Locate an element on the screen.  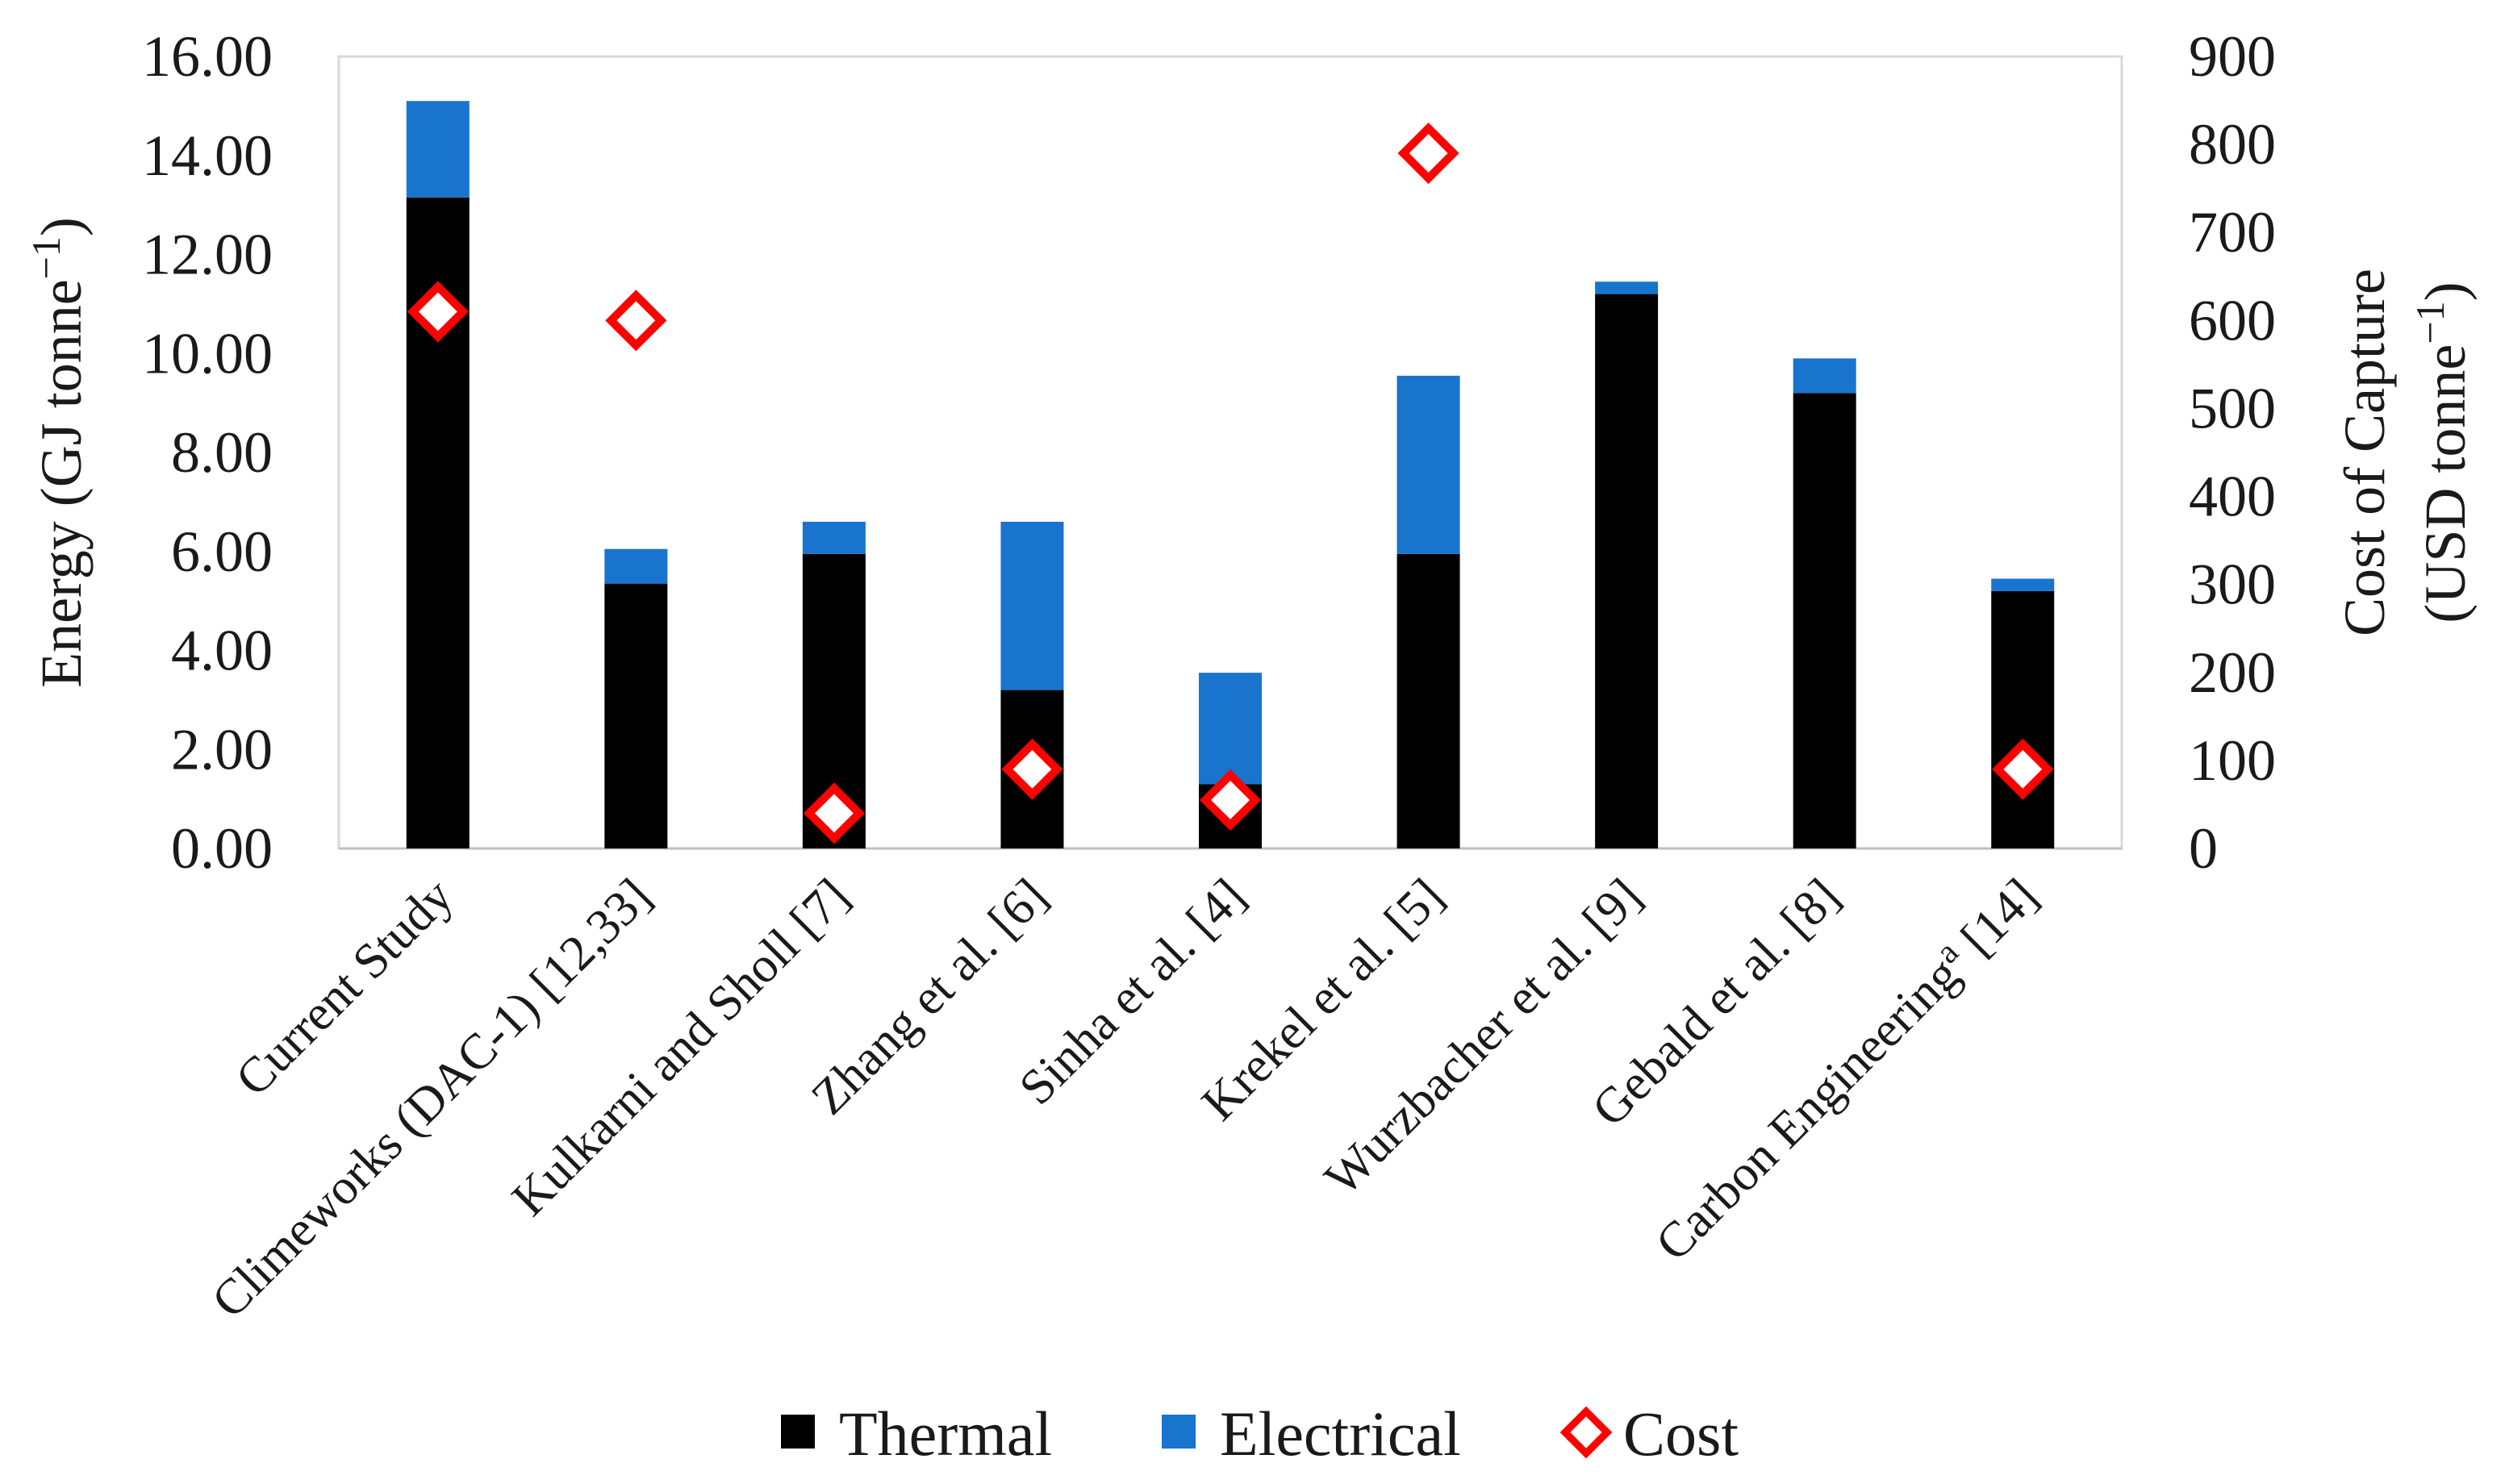
left-axis-ticks: 0.00 2.00 4.00 6.00 8.00 10.00 12.00 14.00 16.00 is located at coordinates (207, 452).